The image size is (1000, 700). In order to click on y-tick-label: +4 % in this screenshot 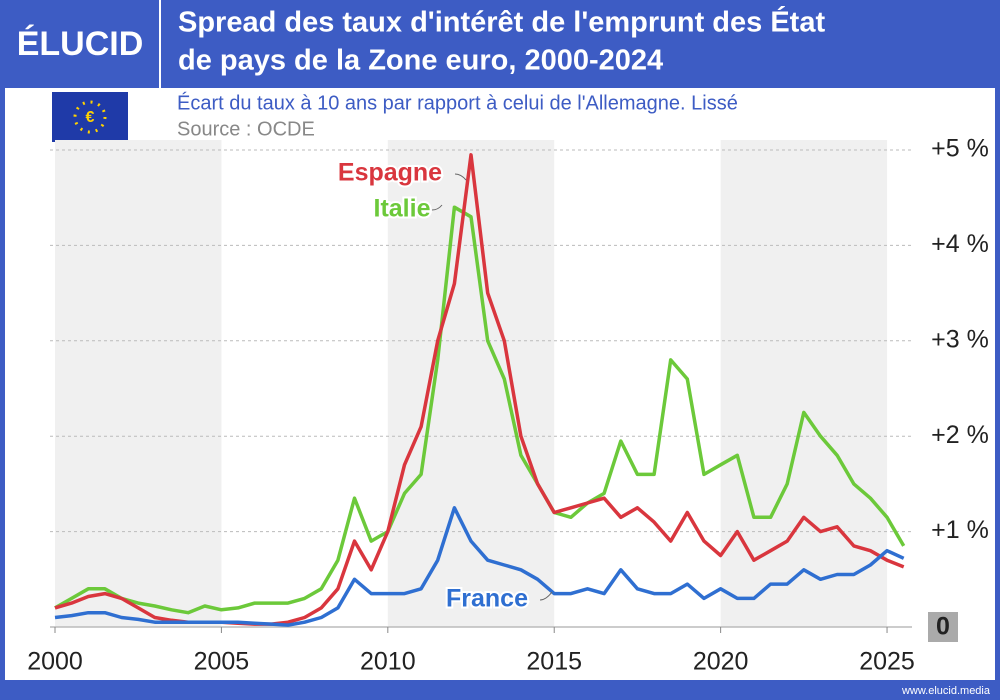, I will do `click(960, 244)`.